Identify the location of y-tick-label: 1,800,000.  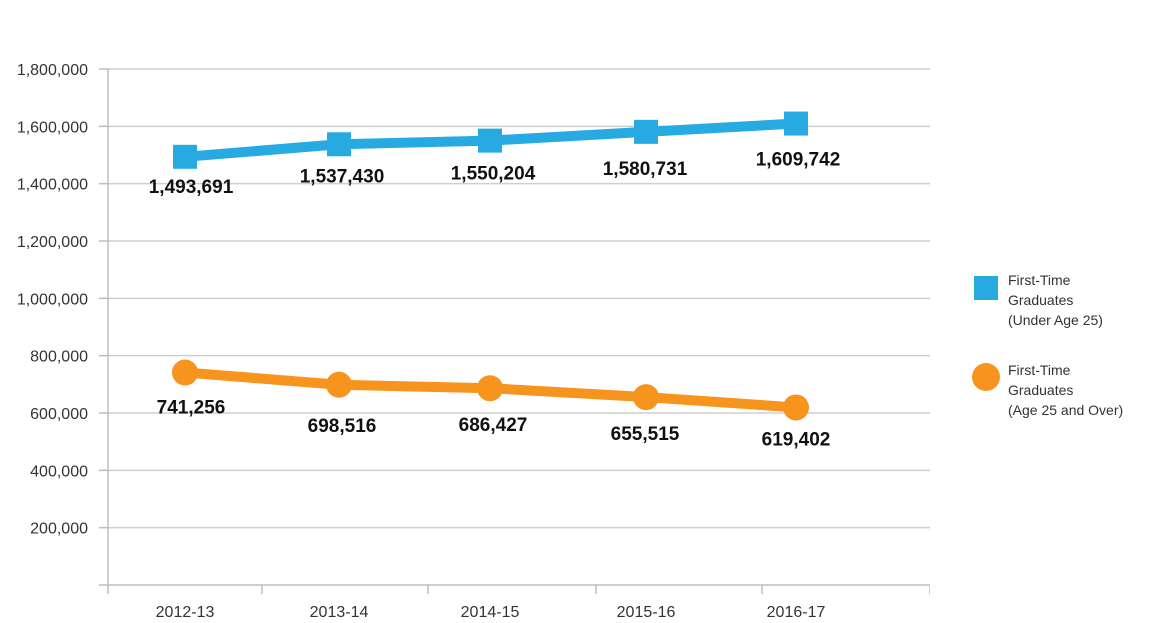
(52, 70).